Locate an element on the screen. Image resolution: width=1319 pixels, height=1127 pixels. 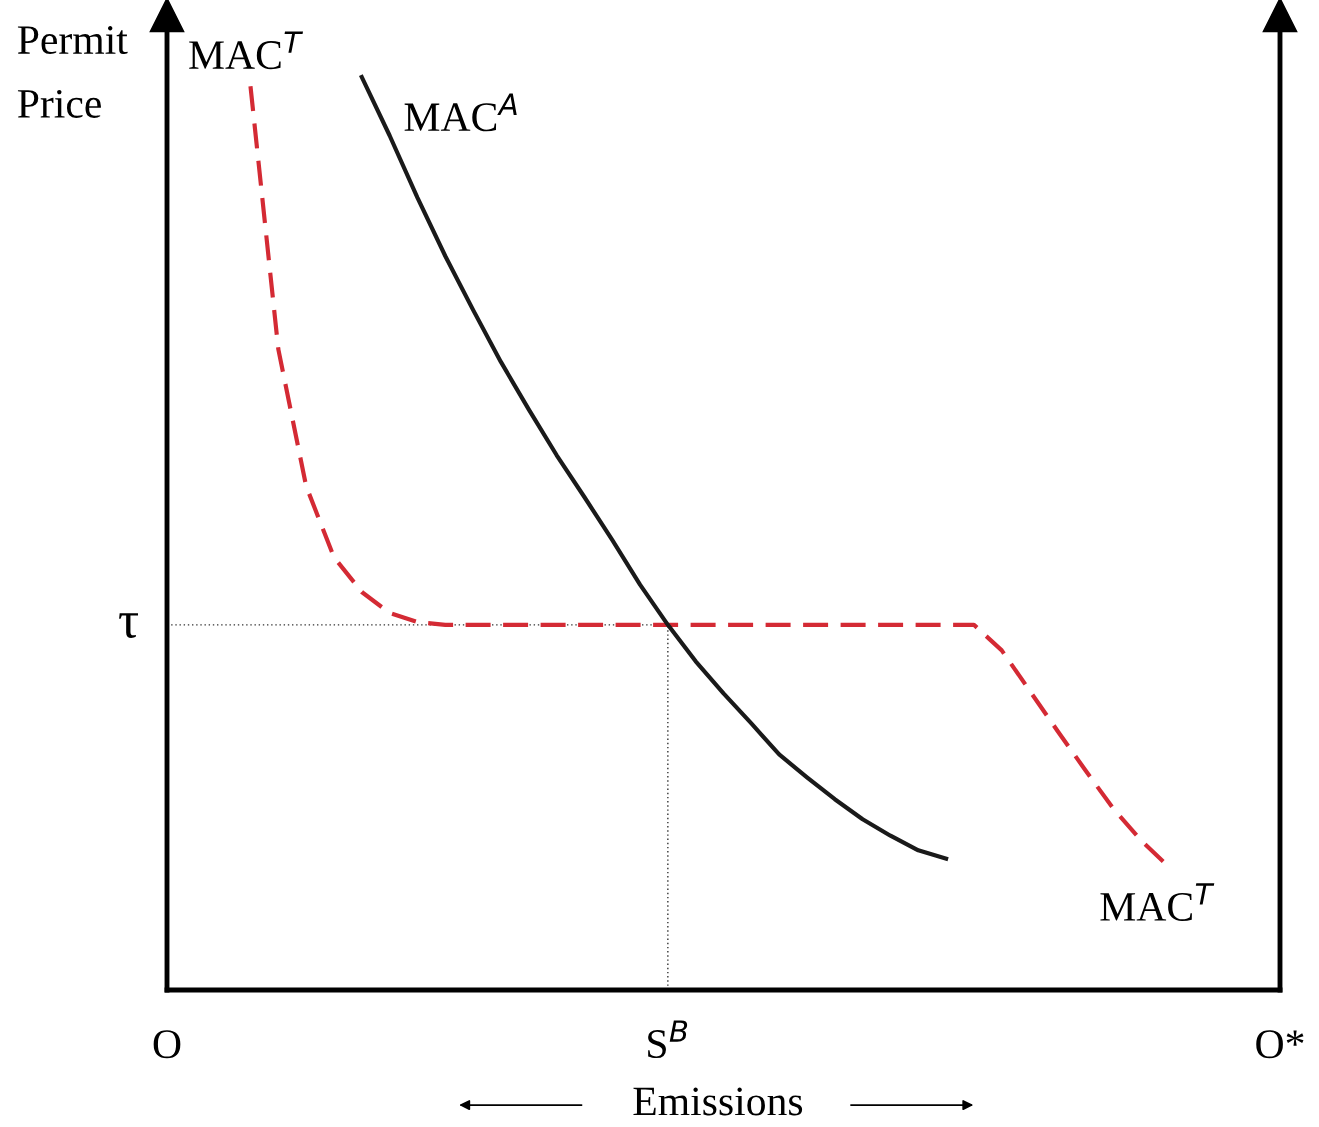
annotation: MAC$^{T}$ is located at coordinates (1157, 902).